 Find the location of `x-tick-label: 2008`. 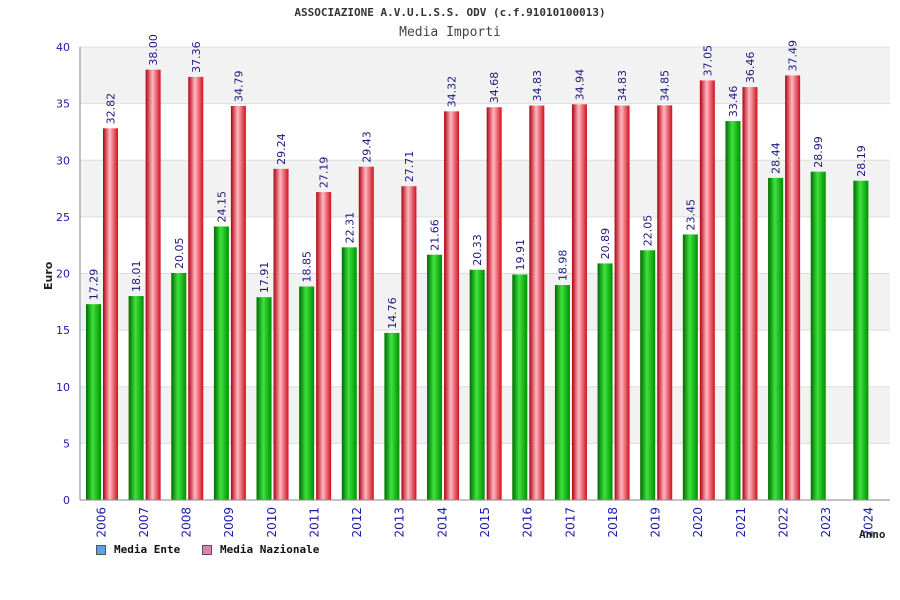

x-tick-label: 2008 is located at coordinates (187, 522).